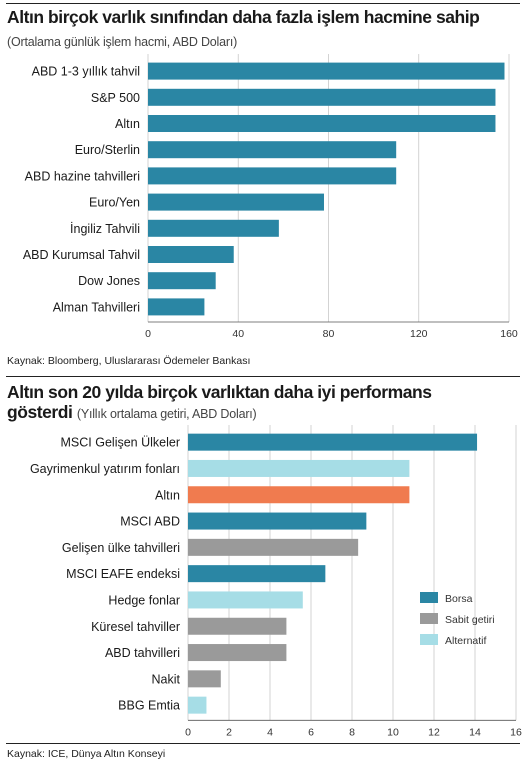 The image size is (528, 766). I want to click on chart1-tick-label: 0, so click(148, 334).